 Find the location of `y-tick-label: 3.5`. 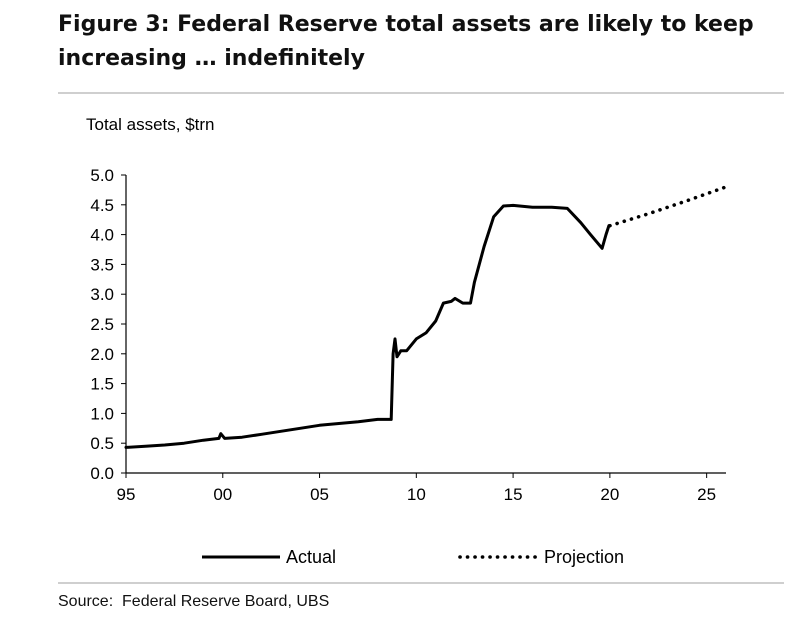

y-tick-label: 3.5 is located at coordinates (102, 264).